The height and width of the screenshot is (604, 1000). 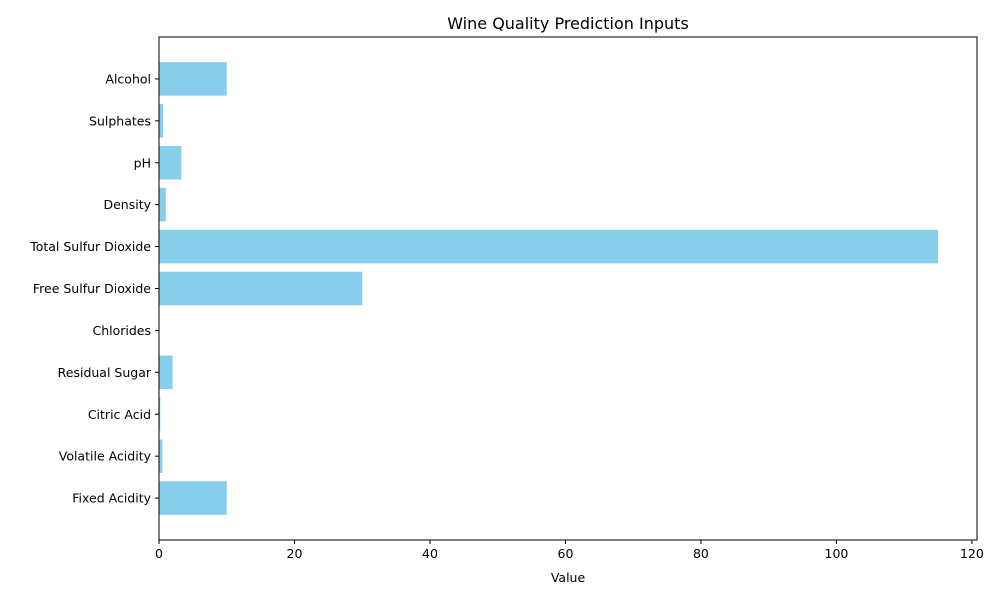 I want to click on y-tick-label: pH, so click(x=142, y=162).